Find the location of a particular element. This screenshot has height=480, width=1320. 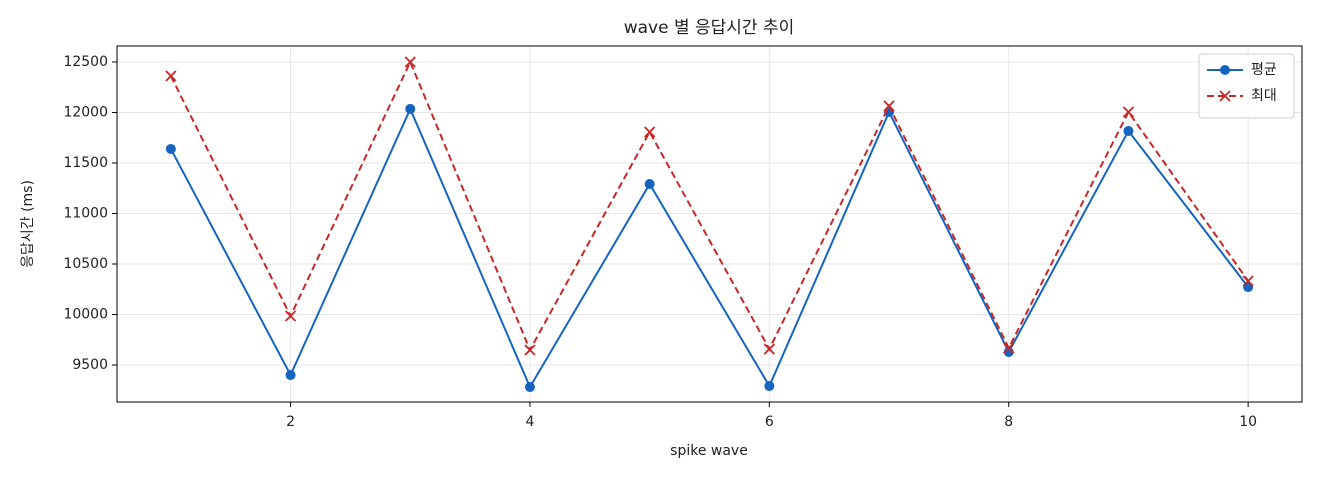

legend-frame is located at coordinates (1246, 86).